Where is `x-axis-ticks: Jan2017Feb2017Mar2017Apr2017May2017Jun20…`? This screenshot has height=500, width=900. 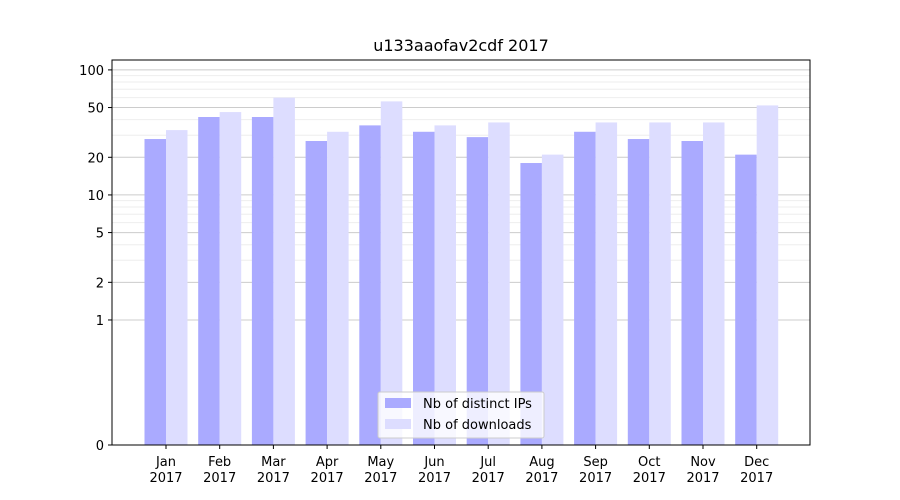 x-axis-ticks: Jan2017Feb2017Mar2017Apr2017May2017Jun20… is located at coordinates (461, 465).